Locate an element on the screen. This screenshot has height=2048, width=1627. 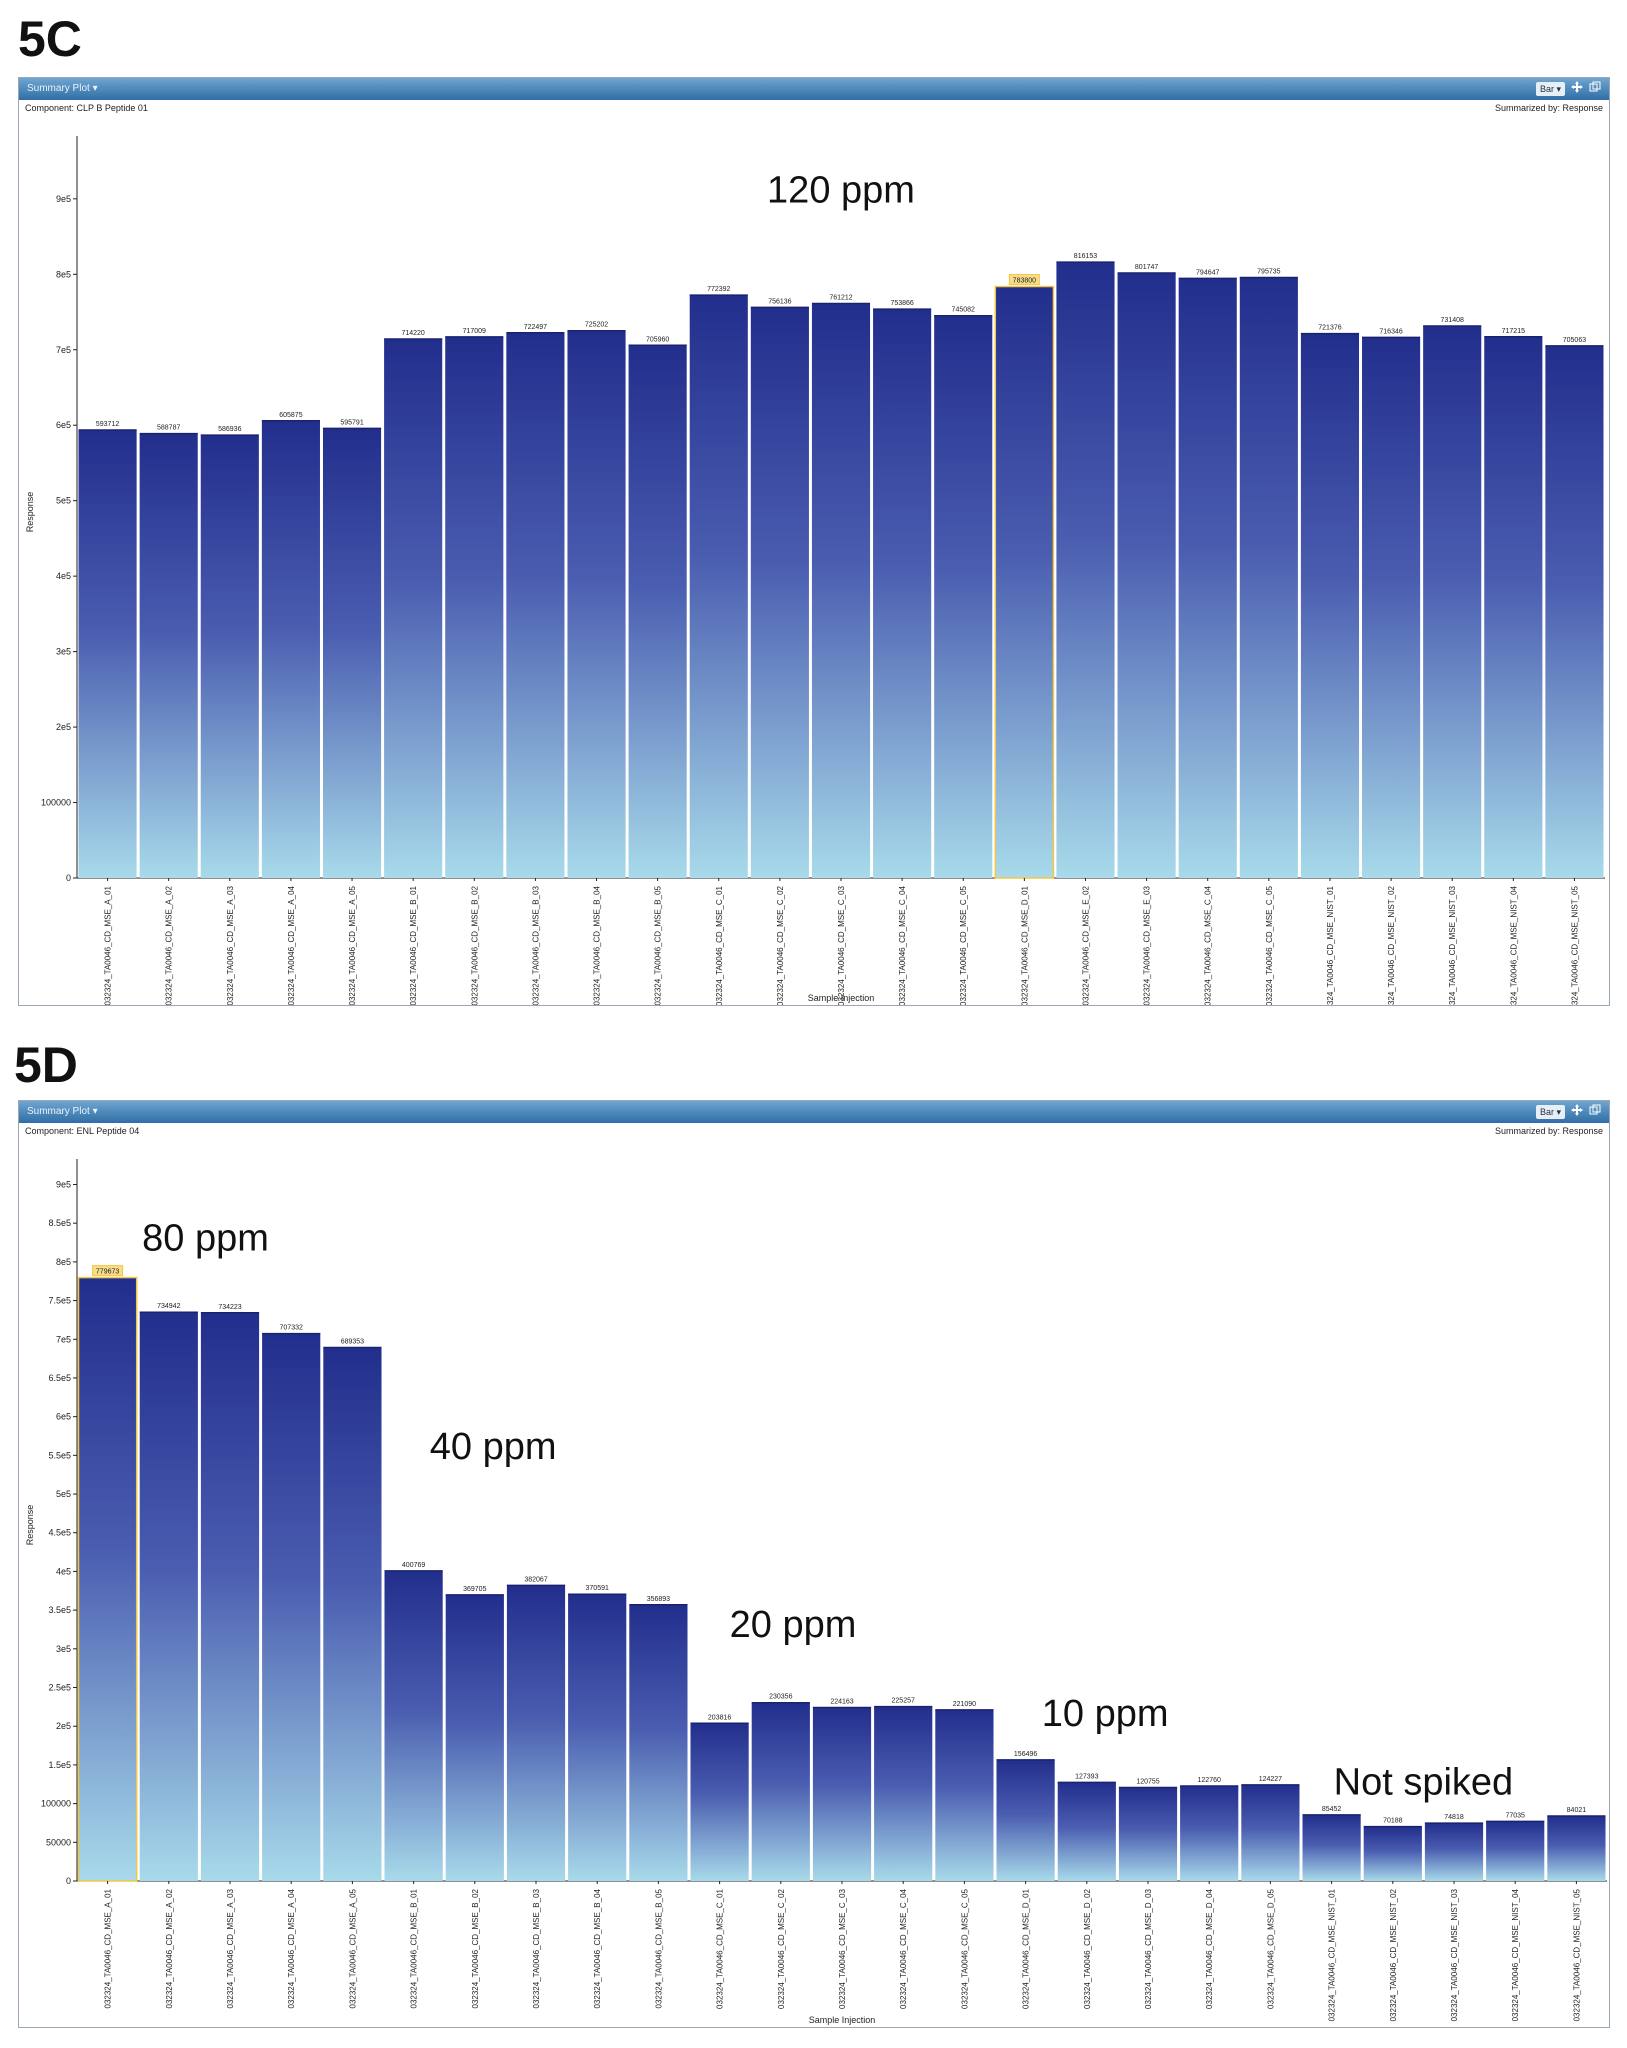
value-label: 816153 is located at coordinates (1085, 256).